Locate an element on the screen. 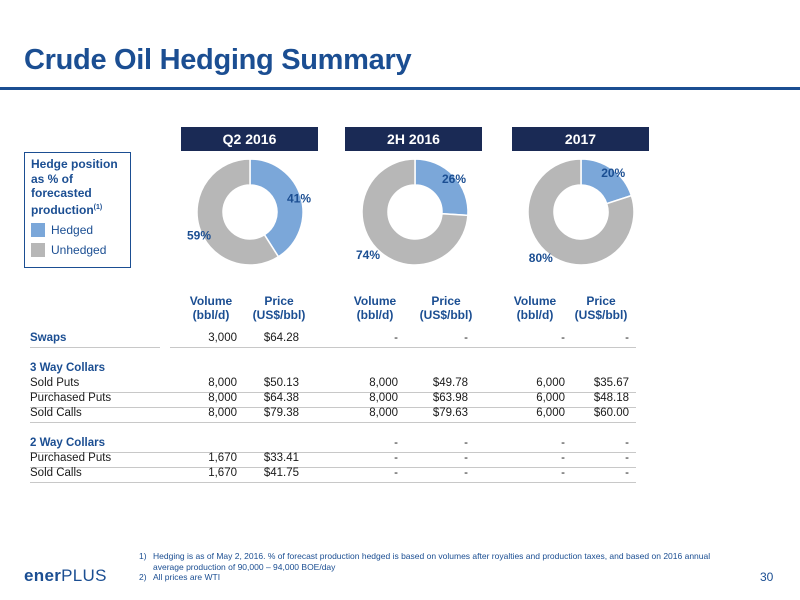 Image resolution: width=800 pixels, height=600 pixels. page-title: Crude Oil Hedging Summary is located at coordinates (218, 60).